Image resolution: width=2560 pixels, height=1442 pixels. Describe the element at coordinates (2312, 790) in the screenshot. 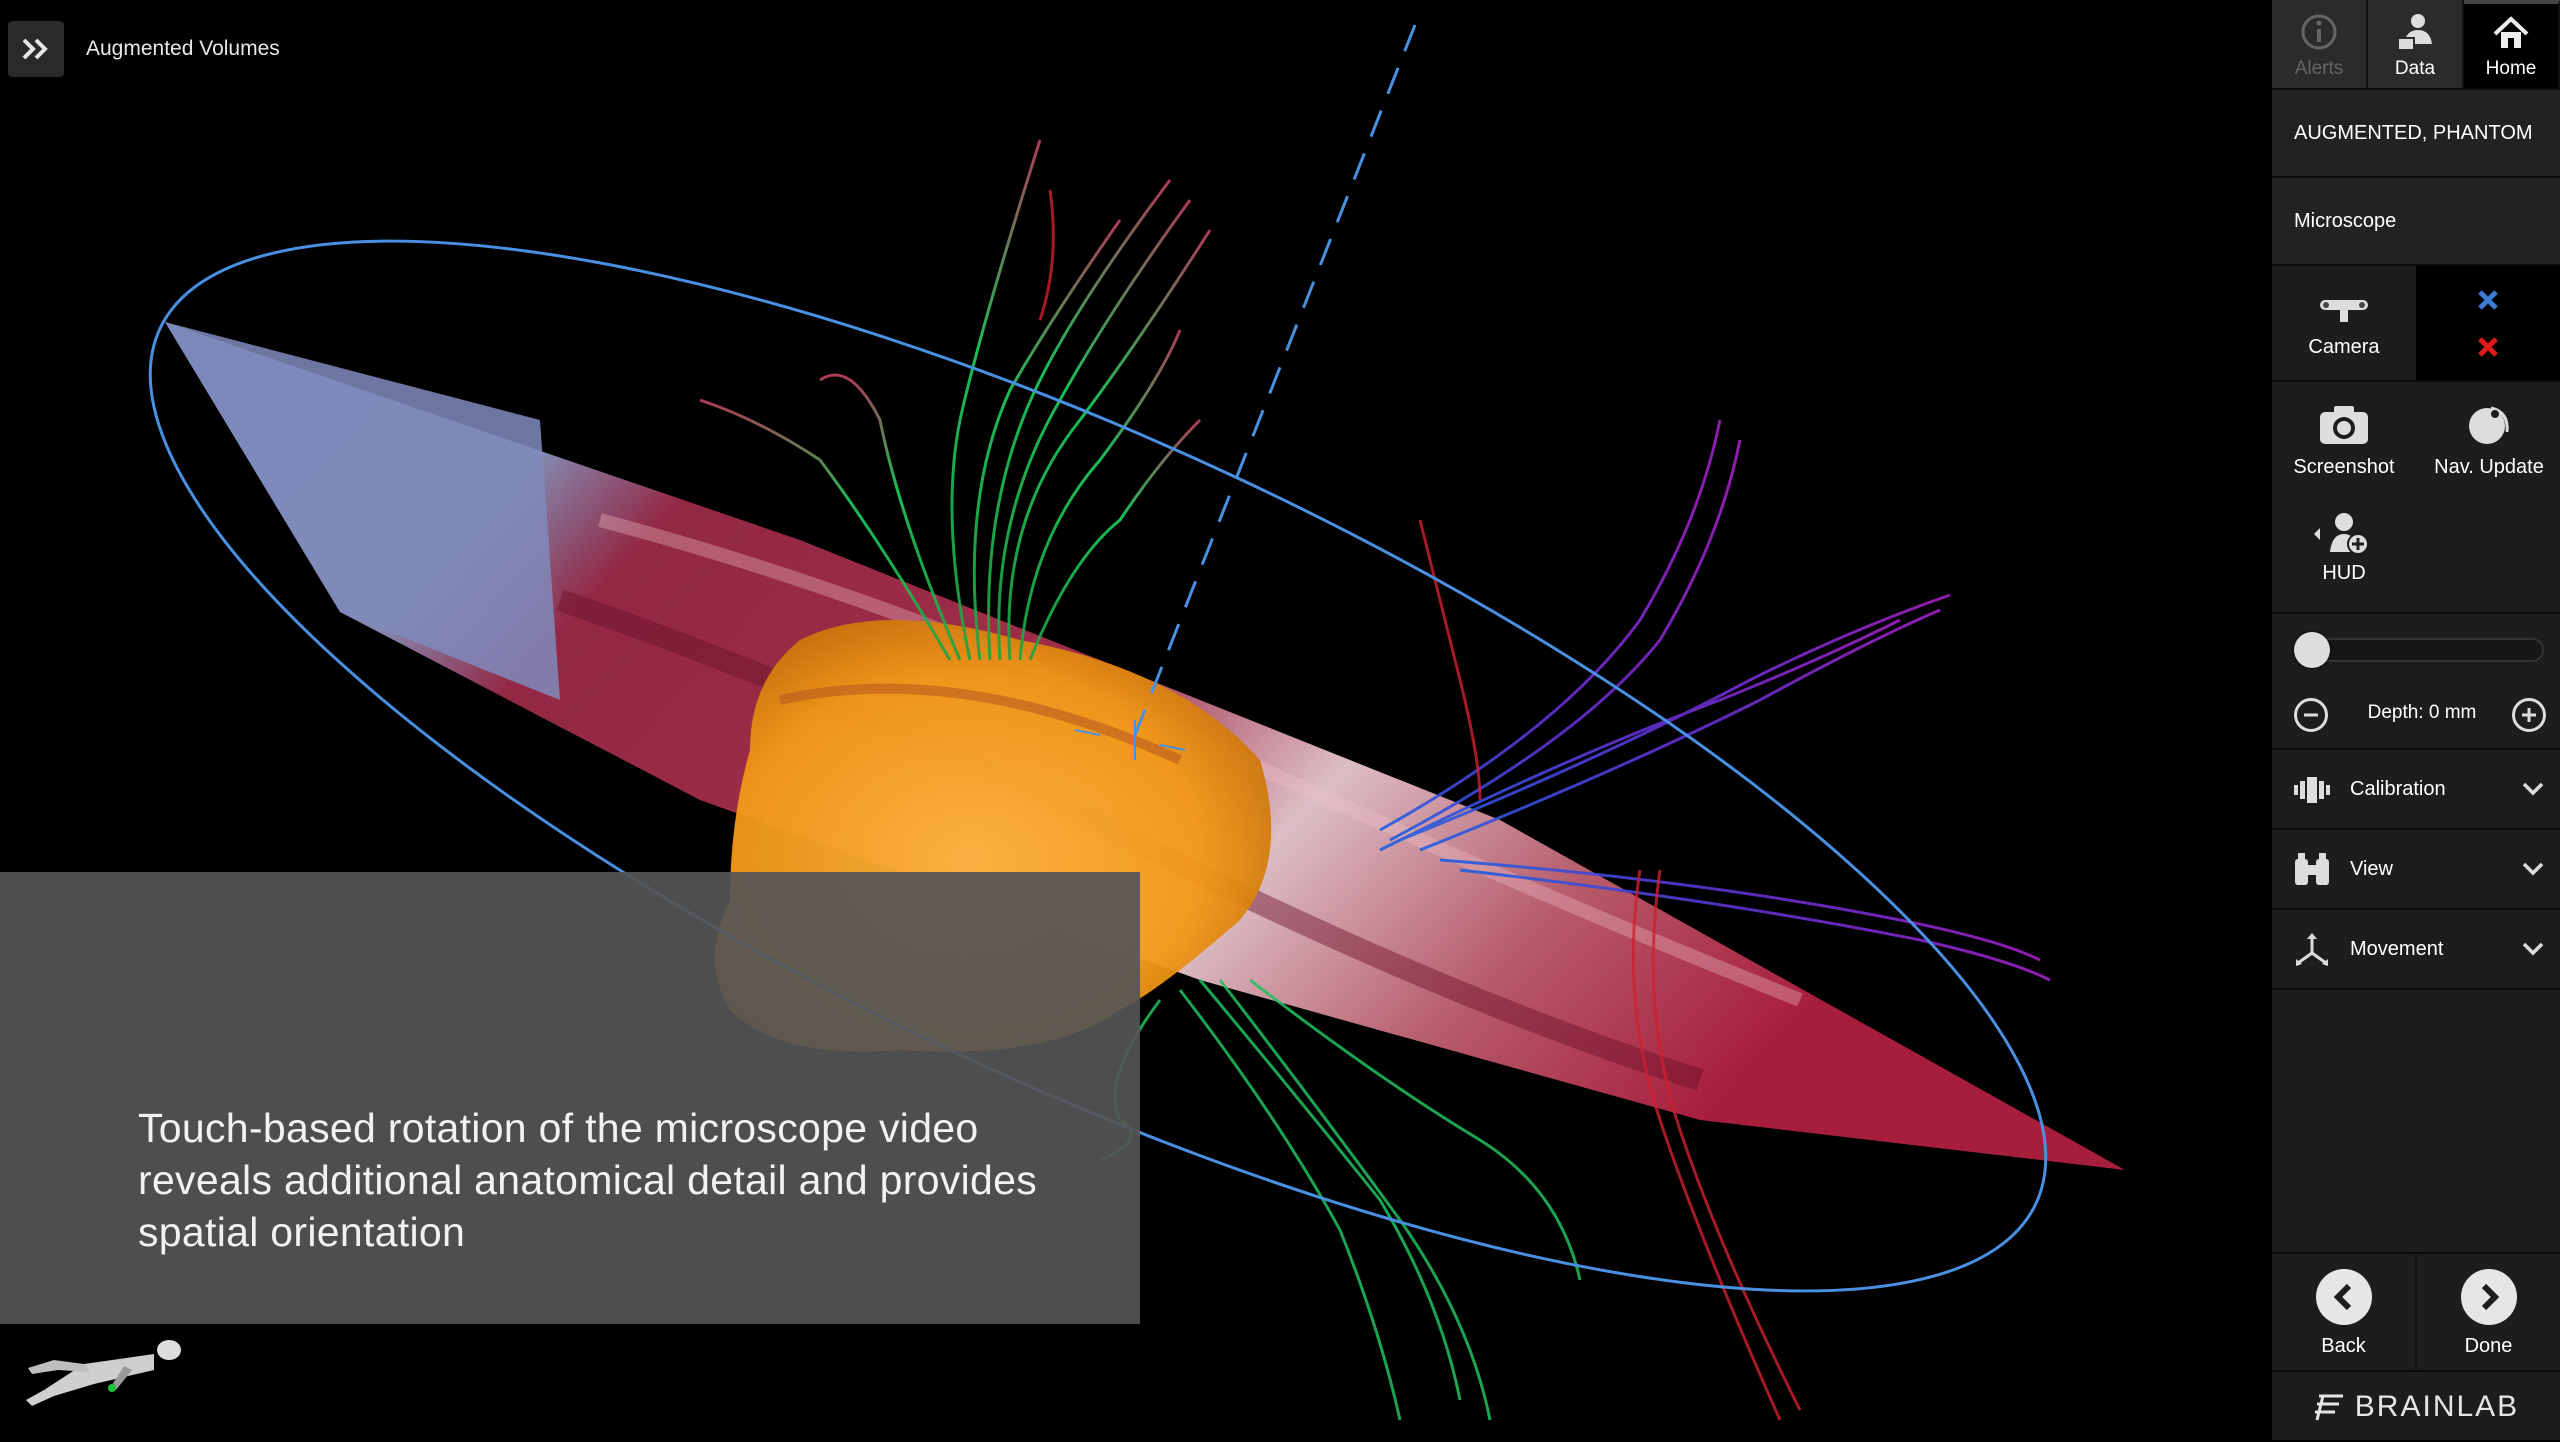

I see `calibration-icon` at that location.